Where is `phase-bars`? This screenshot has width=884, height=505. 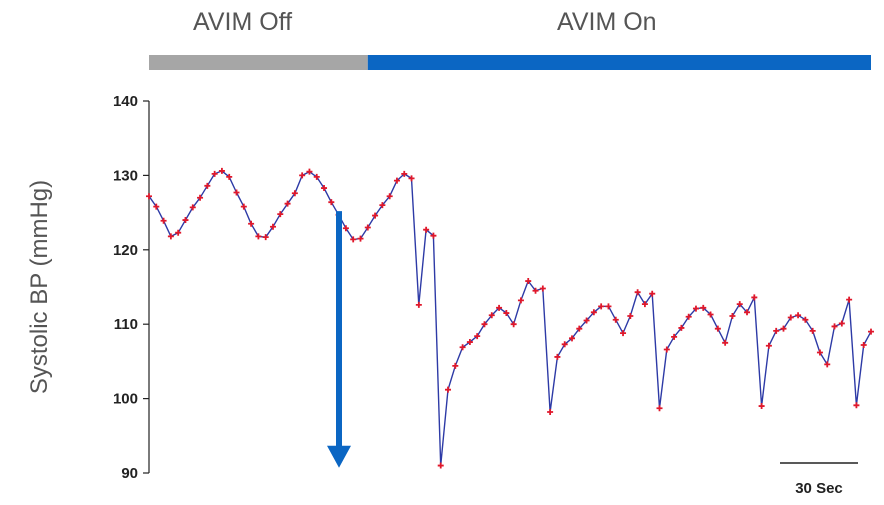
phase-bars is located at coordinates (510, 62).